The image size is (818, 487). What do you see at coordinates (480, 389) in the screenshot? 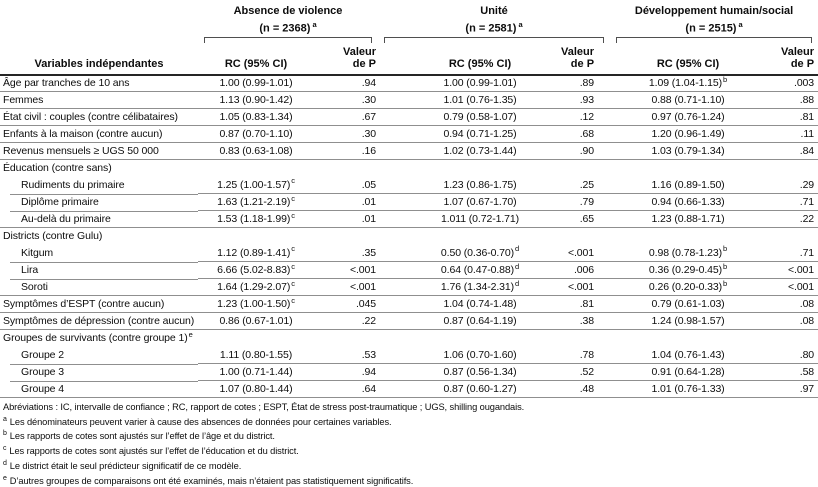
I see `odds-ratio-value: 0.87 (0.60-1.27)` at bounding box center [480, 389].